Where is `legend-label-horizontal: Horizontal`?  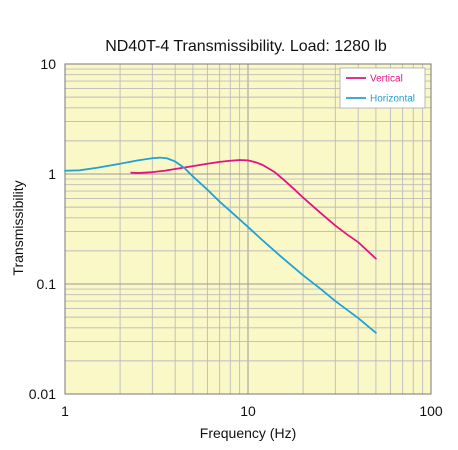 legend-label-horizontal: Horizontal is located at coordinates (392, 99).